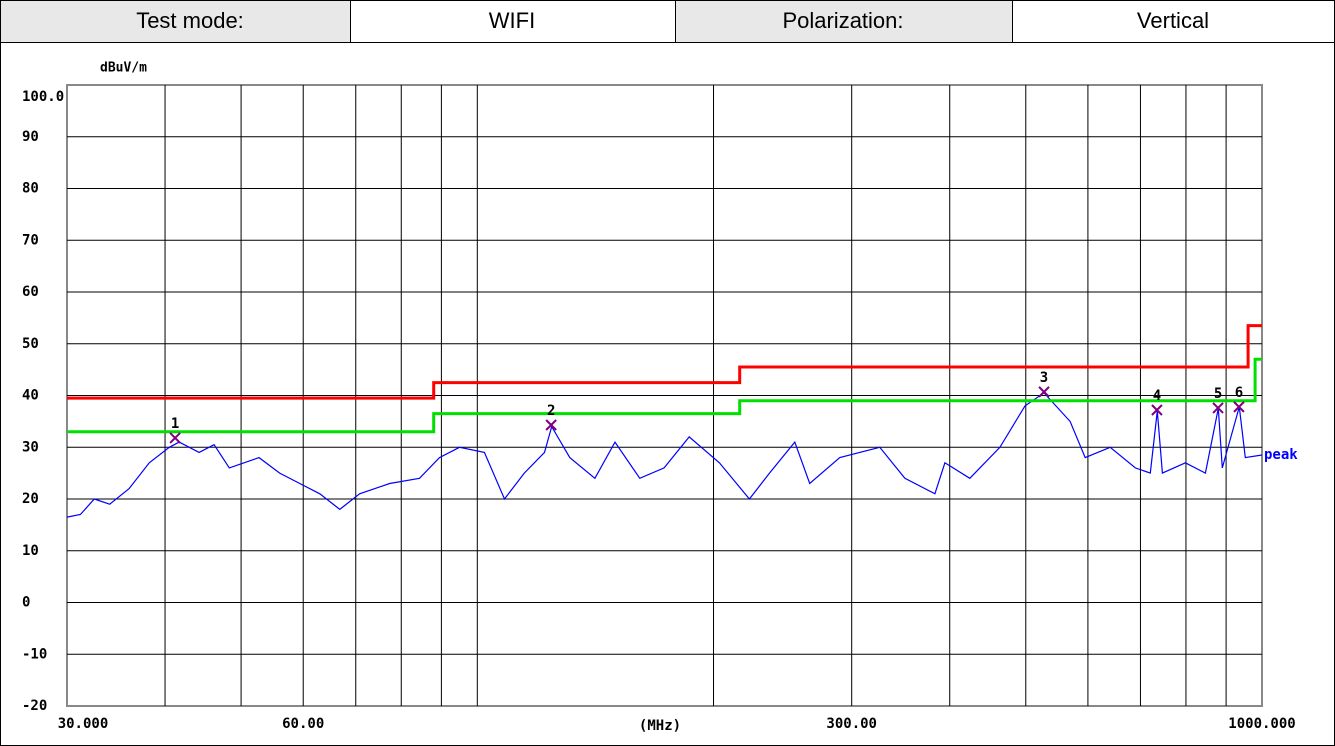 The height and width of the screenshot is (746, 1335). I want to click on marker-label: 5, so click(1218, 394).